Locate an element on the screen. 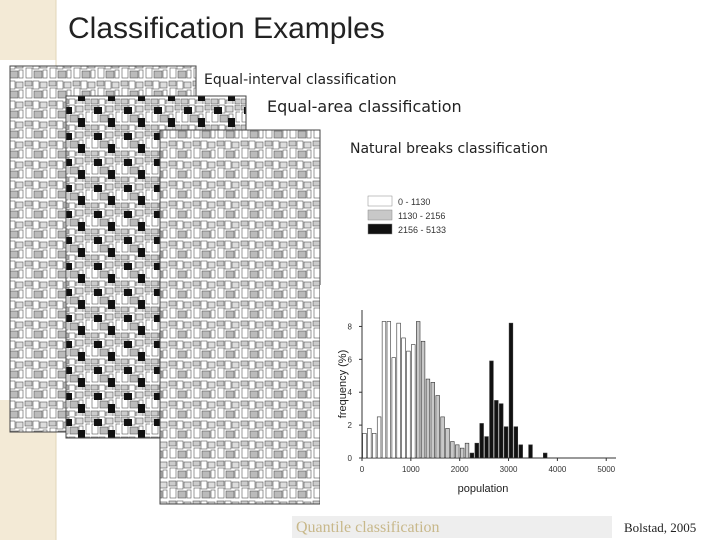 This screenshot has height=540, width=720. slide-title: Classification Examples is located at coordinates (226, 28).